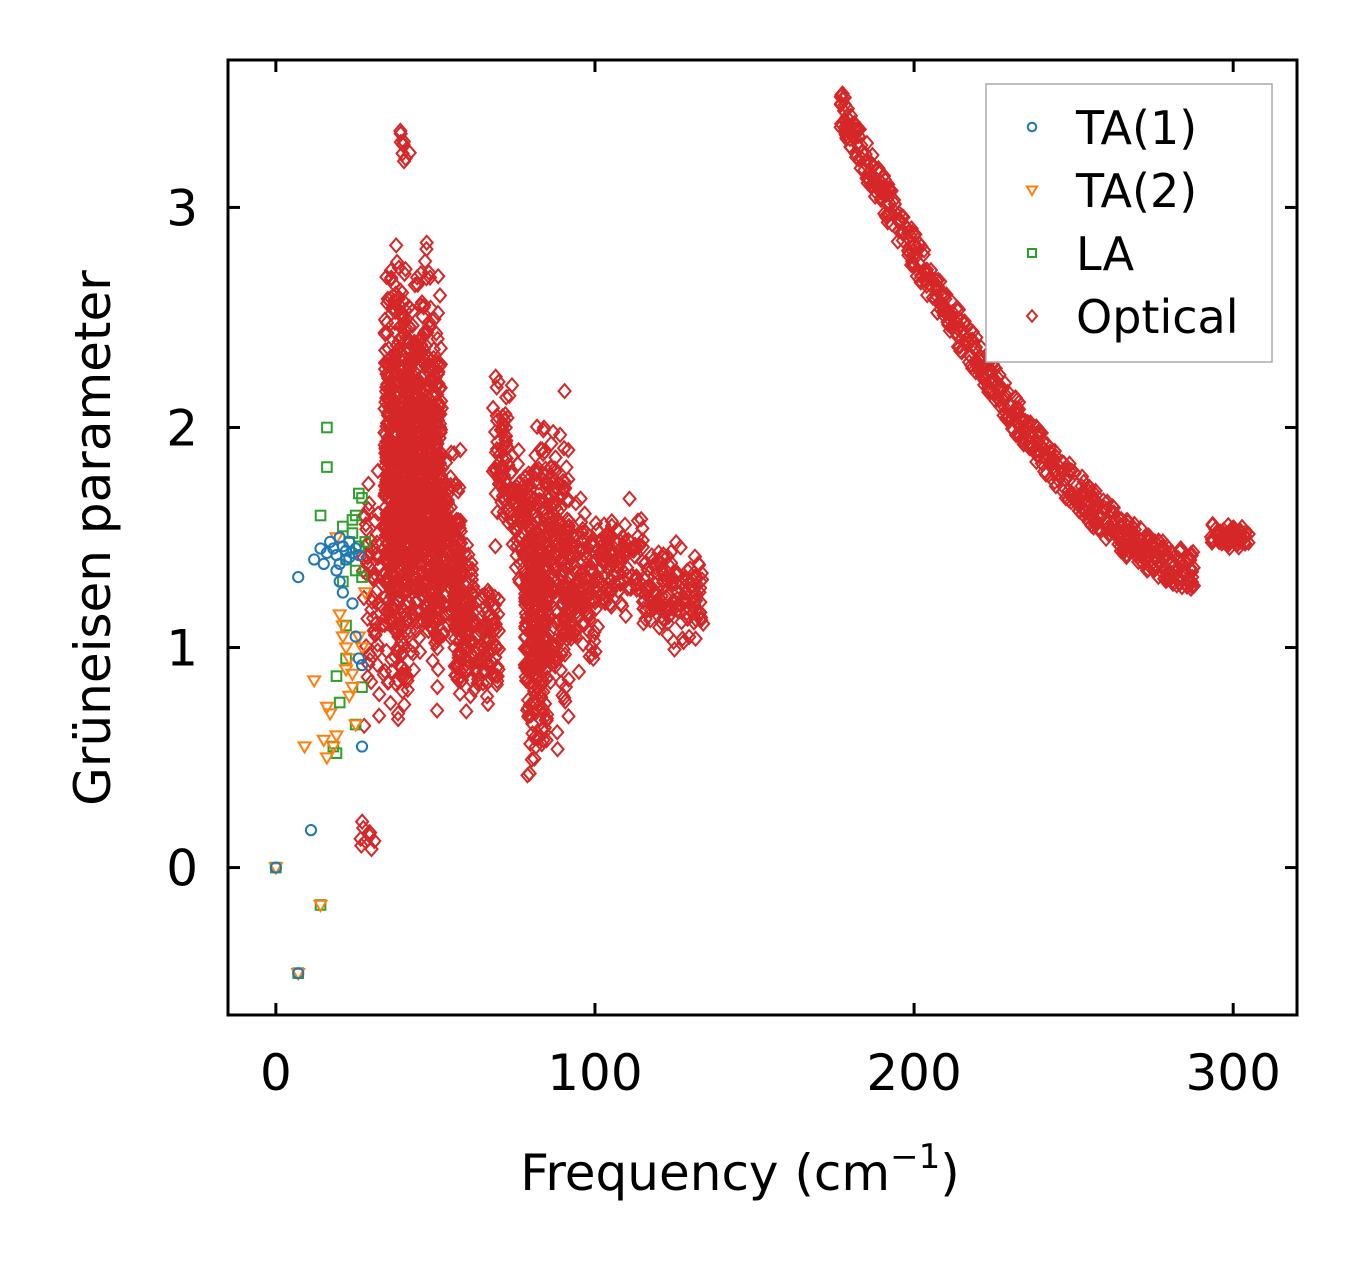 The height and width of the screenshot is (1264, 1357). I want to click on x-tick-label: 100, so click(594, 1073).